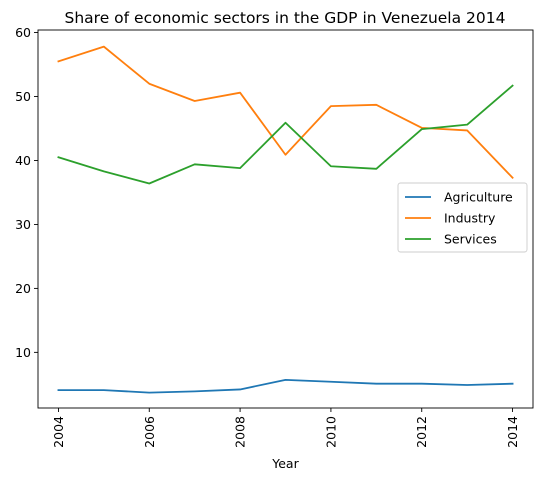  What do you see at coordinates (470, 218) in the screenshot?
I see `legend-label-industry: Industry` at bounding box center [470, 218].